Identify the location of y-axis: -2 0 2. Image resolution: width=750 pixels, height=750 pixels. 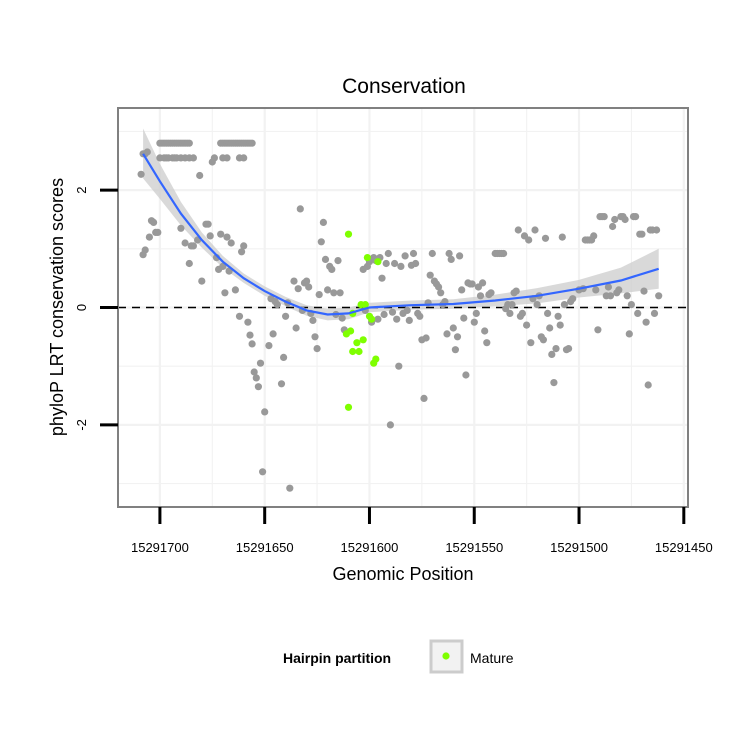
(96, 308).